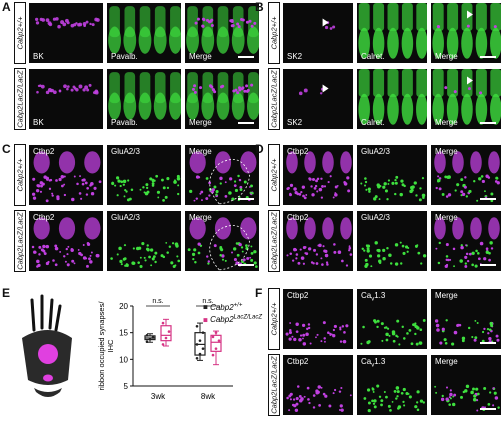  Describe the element at coordinates (20, 99) in the screenshot. I see `genotype-label-a-1: Cabp2LacZ/LacZ` at that location.